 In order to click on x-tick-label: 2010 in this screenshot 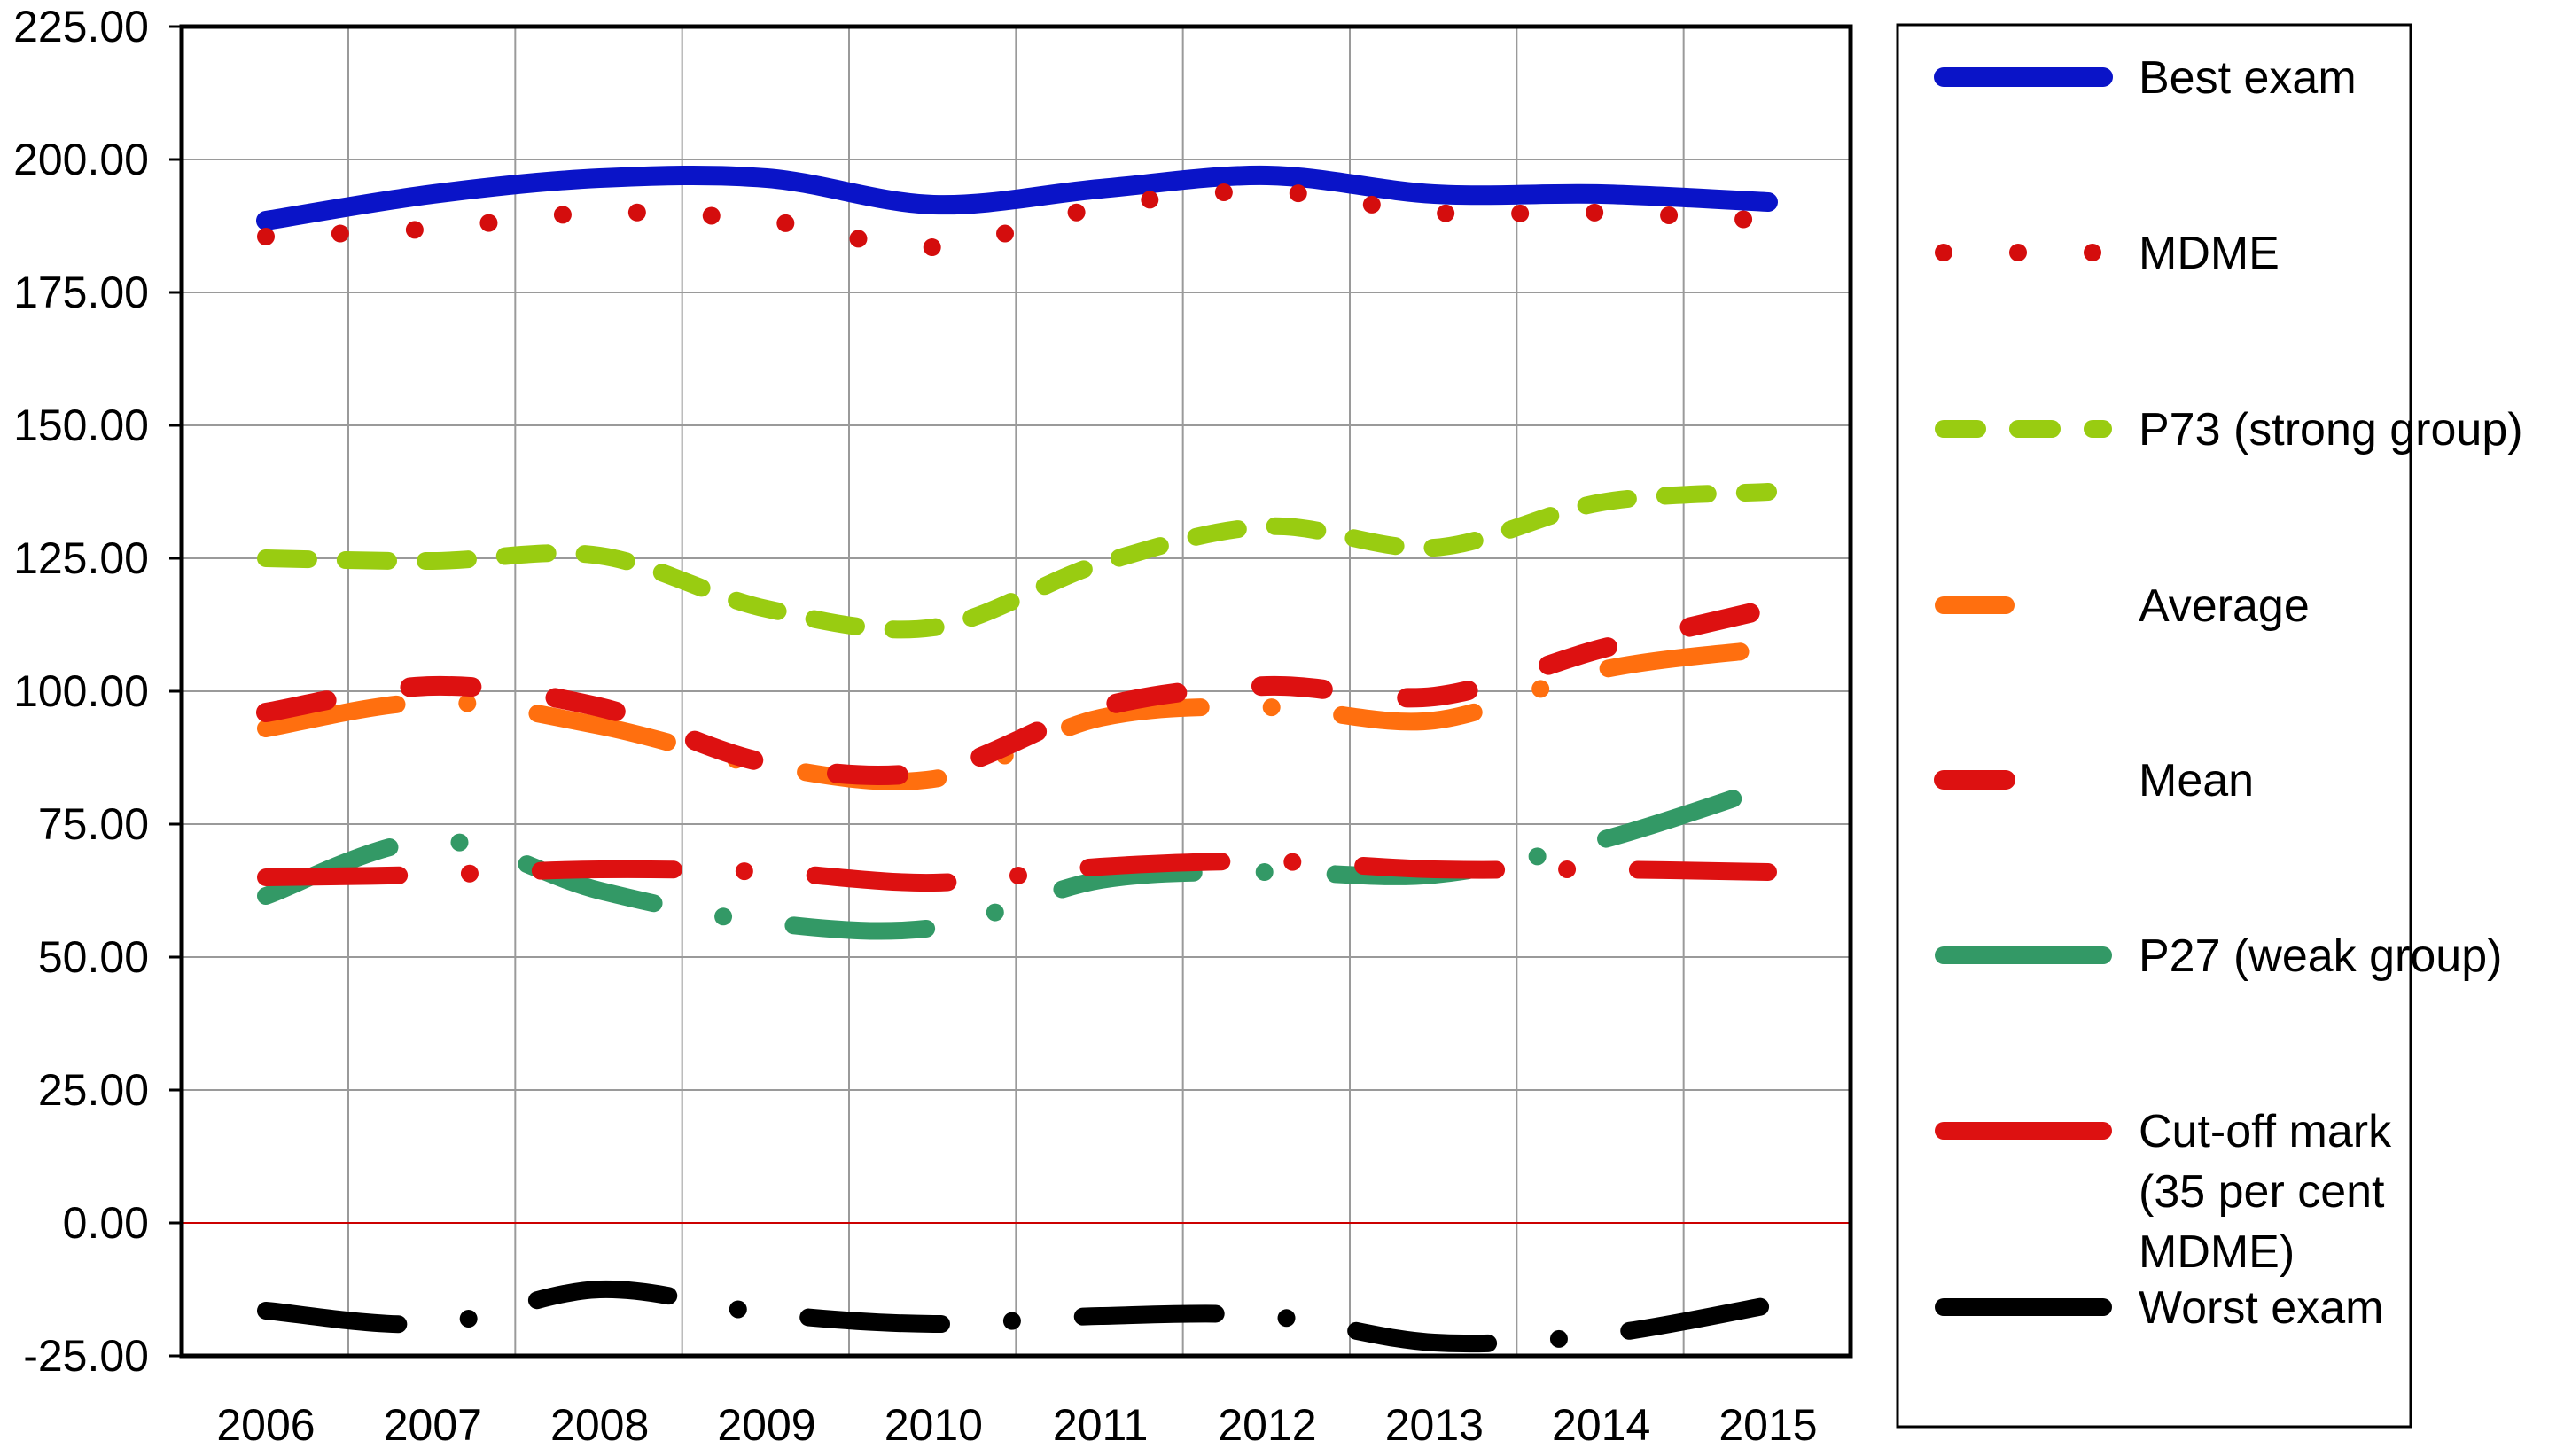, I will do `click(934, 1425)`.